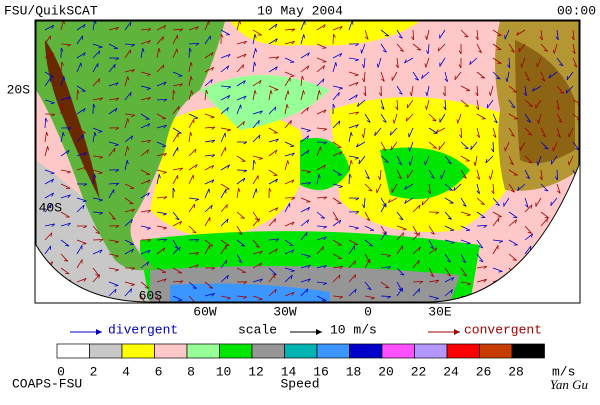 The height and width of the screenshot is (405, 600). I want to click on land, so click(545, 102).